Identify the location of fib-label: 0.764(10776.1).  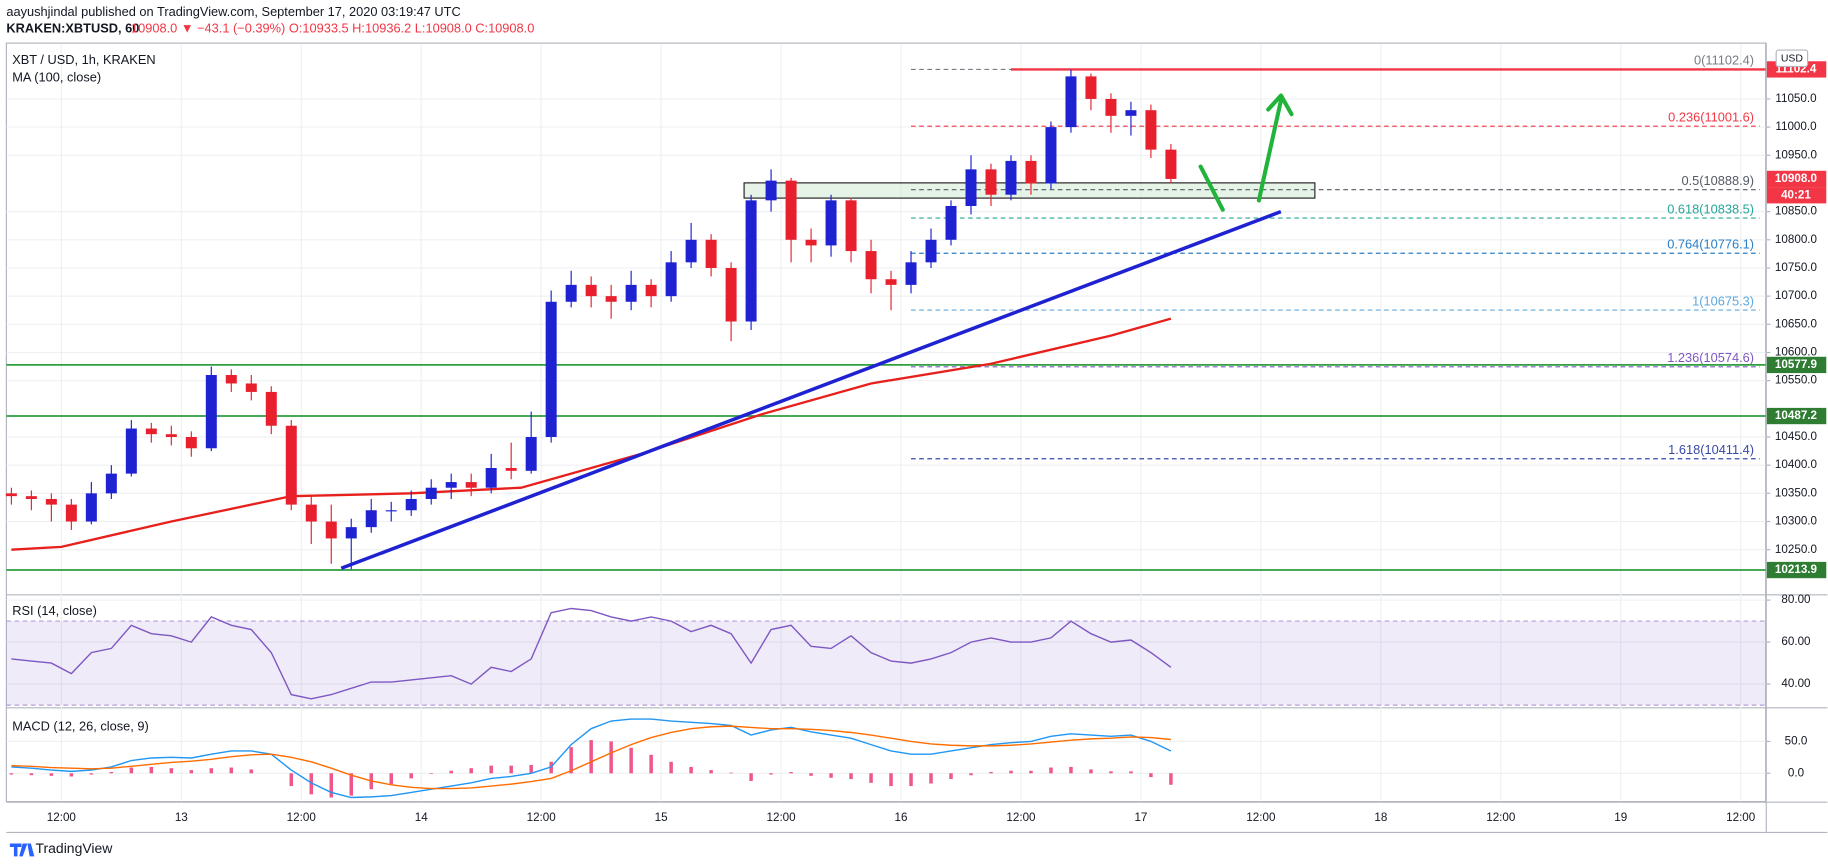
(1710, 243).